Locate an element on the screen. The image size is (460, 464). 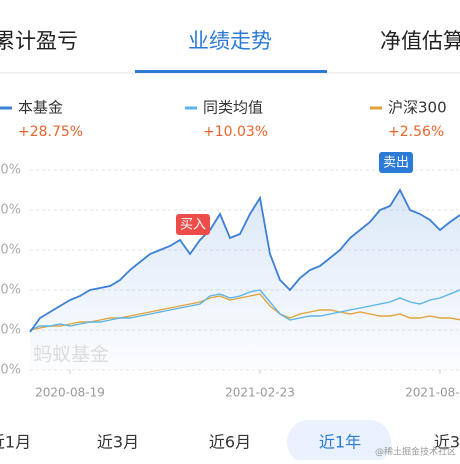
buy-badge is located at coordinates (193, 224).